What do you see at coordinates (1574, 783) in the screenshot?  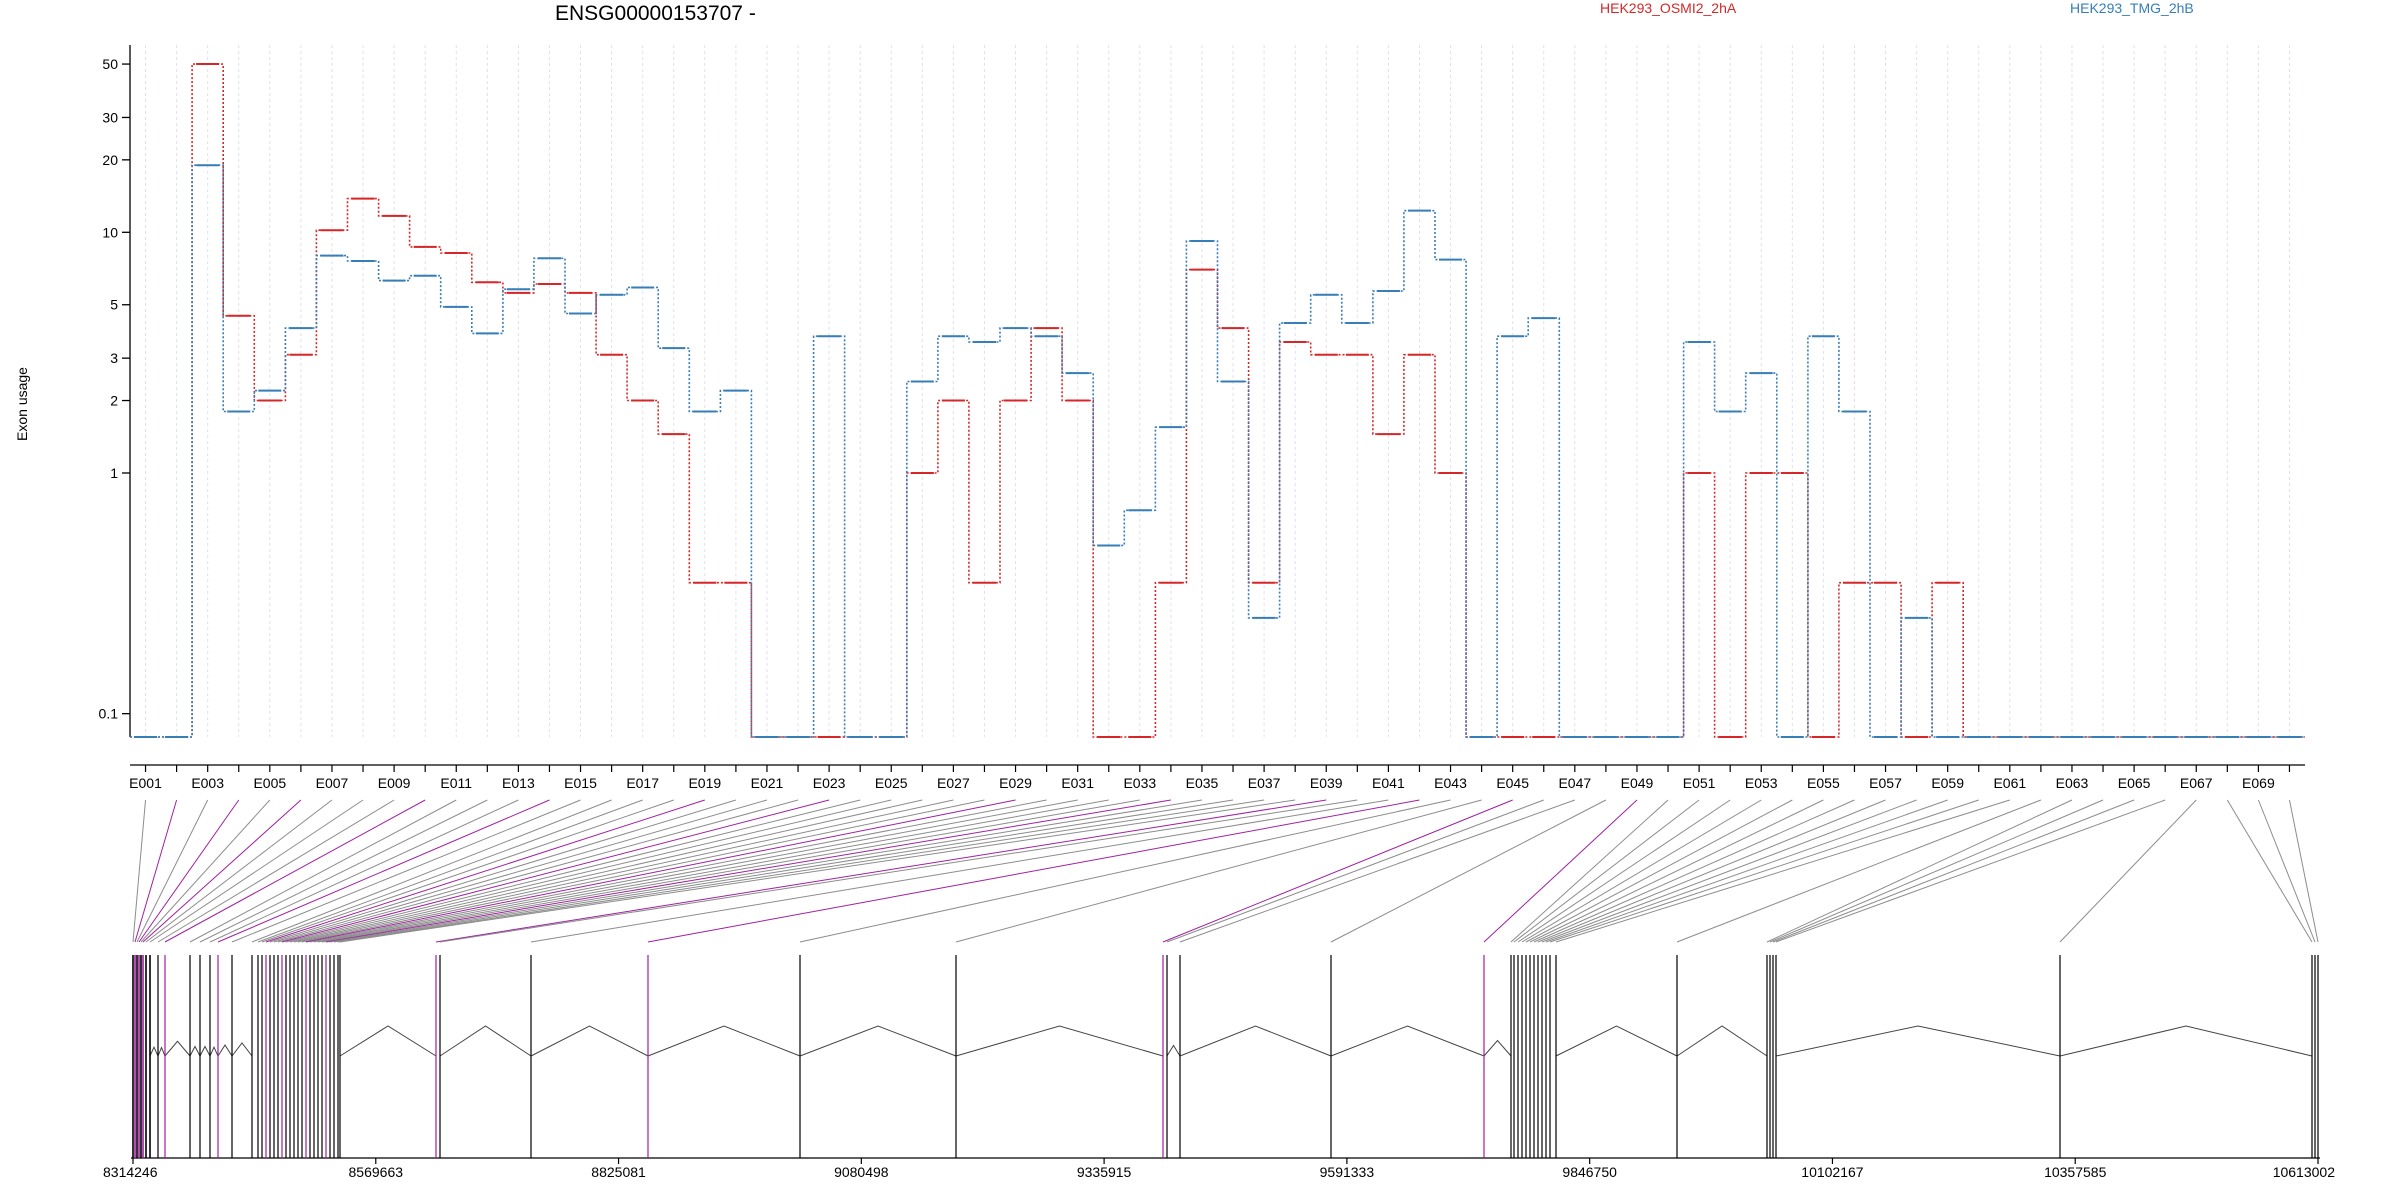 I see `x-tick-label: E047` at bounding box center [1574, 783].